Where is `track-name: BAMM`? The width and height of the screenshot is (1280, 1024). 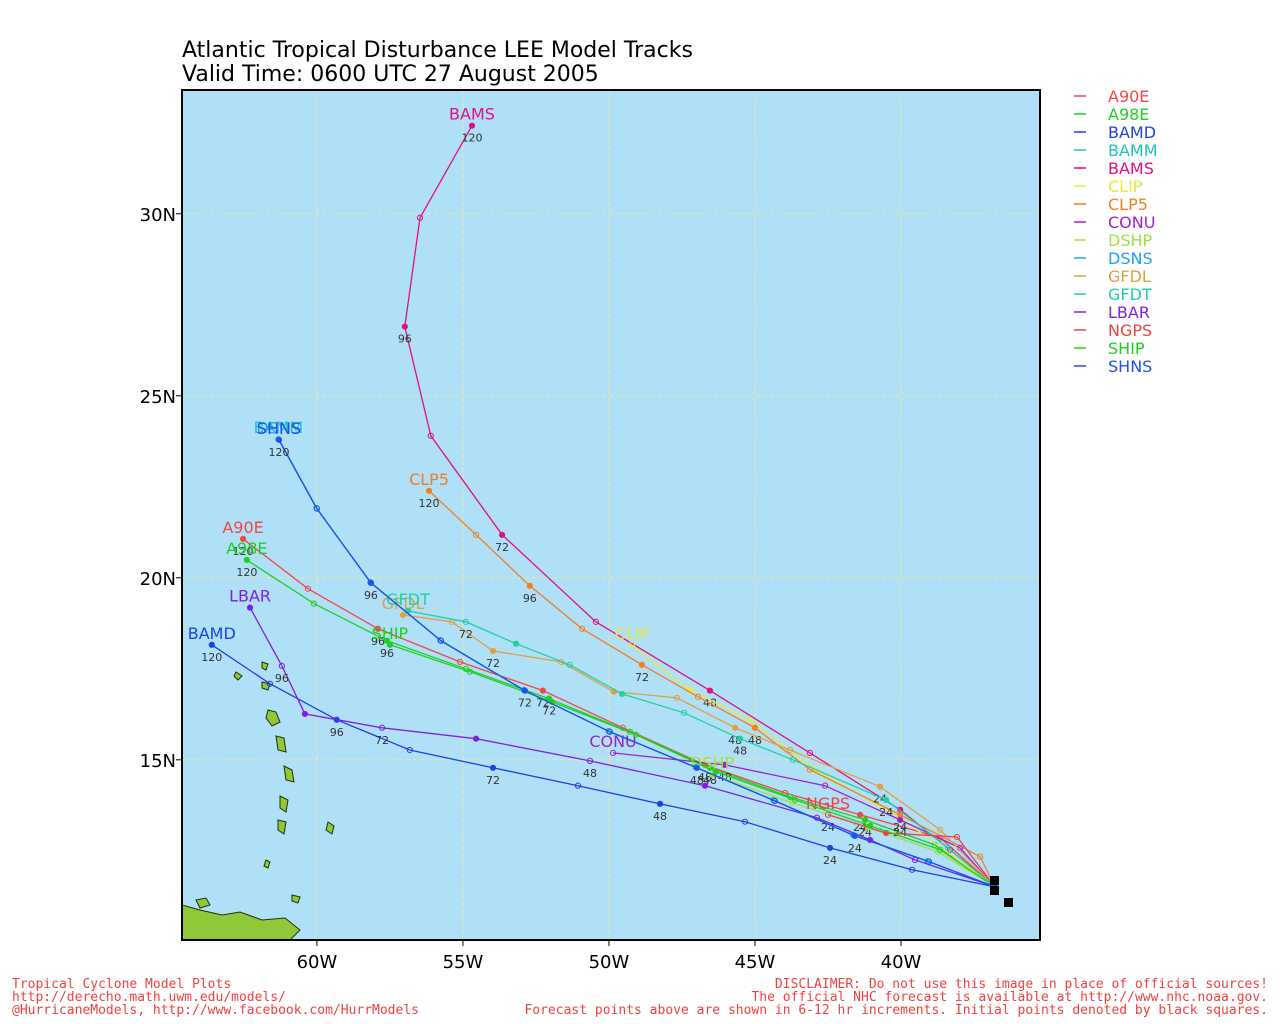 track-name: BAMM is located at coordinates (279, 427).